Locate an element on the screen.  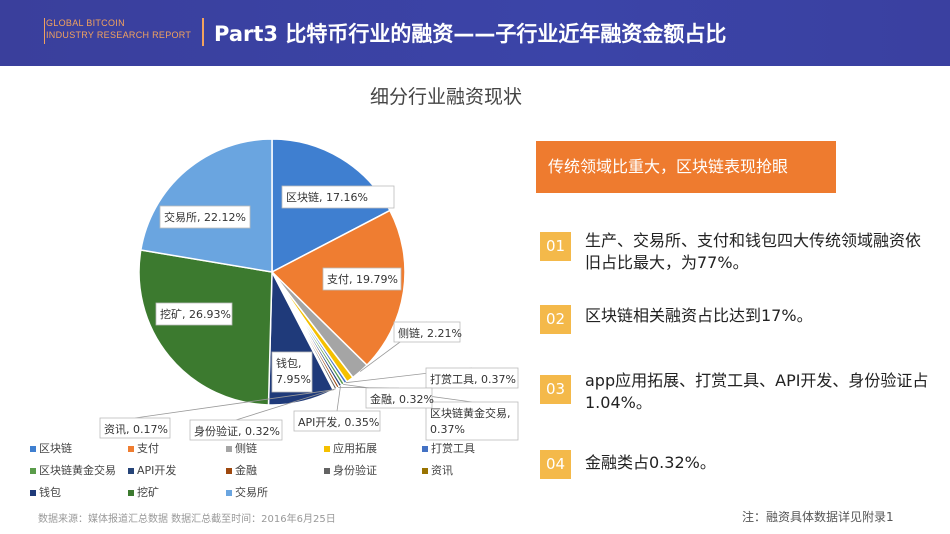
pie-label-text-11: 挖矿, 26.93% is located at coordinates (195, 314).